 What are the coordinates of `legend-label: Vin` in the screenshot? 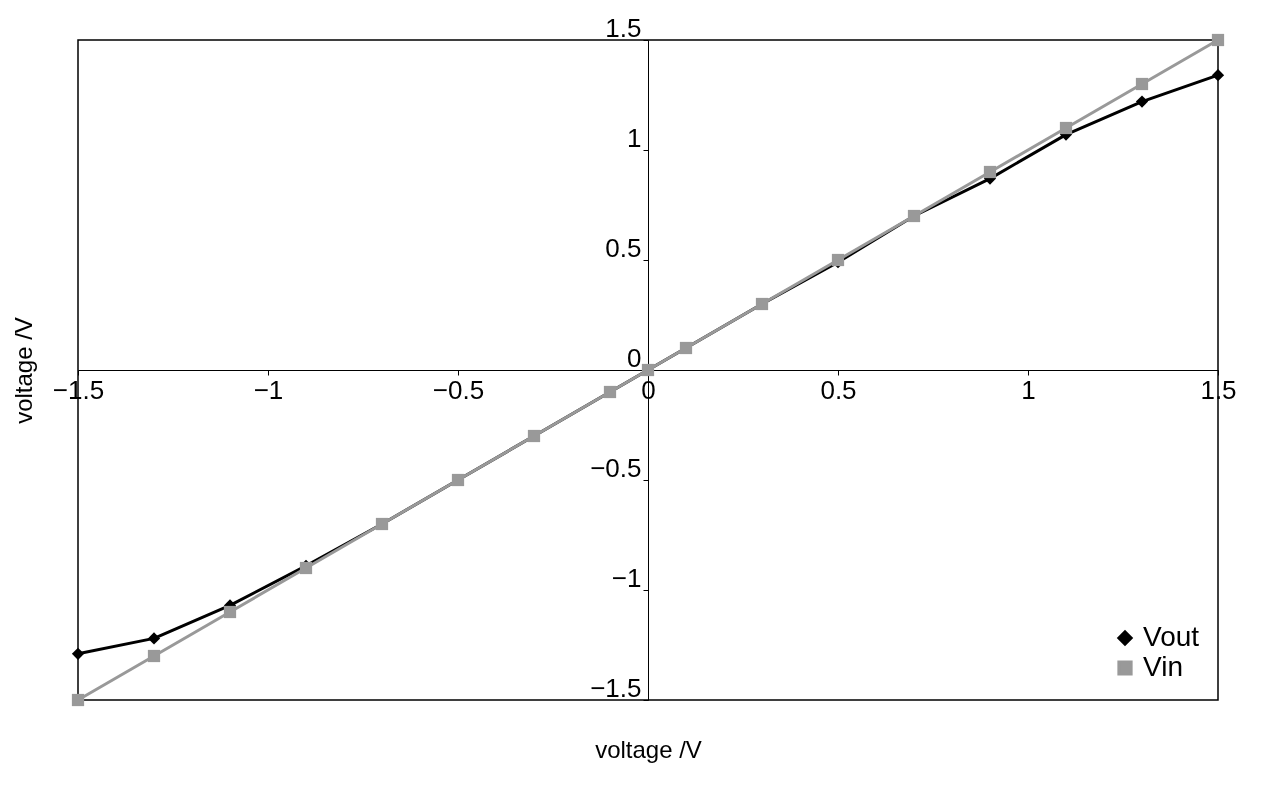 It's located at (1163, 666).